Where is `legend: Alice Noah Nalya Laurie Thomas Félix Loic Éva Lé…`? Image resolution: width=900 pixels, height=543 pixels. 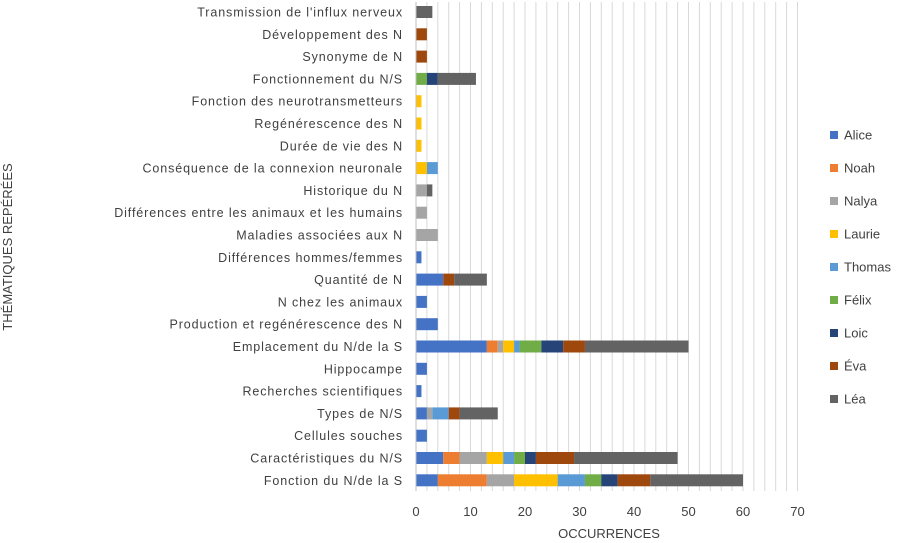
legend: Alice Noah Nalya Laurie Thomas Félix Loic Éva Lé… is located at coordinates (860, 267).